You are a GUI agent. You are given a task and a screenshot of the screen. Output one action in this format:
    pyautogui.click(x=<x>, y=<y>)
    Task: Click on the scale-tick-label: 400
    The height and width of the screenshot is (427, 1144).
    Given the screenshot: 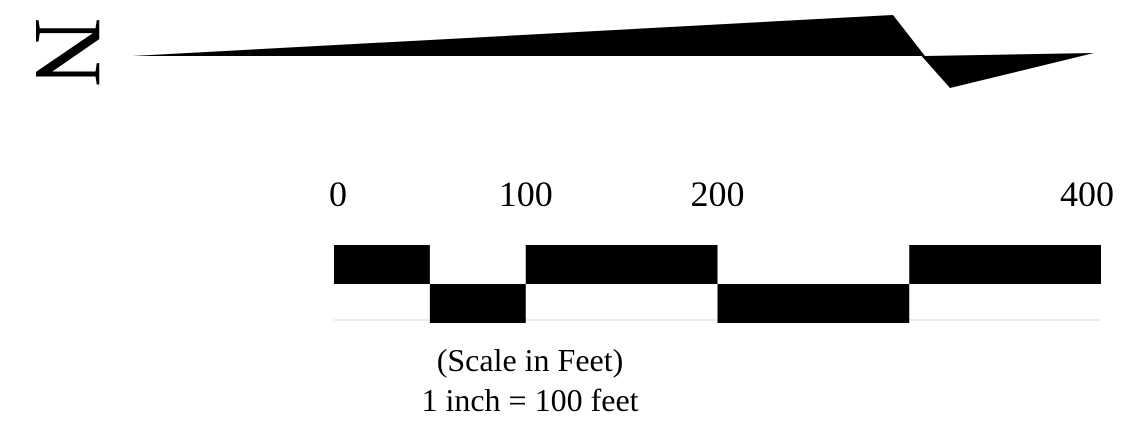 What is the action you would take?
    pyautogui.click(x=1087, y=194)
    